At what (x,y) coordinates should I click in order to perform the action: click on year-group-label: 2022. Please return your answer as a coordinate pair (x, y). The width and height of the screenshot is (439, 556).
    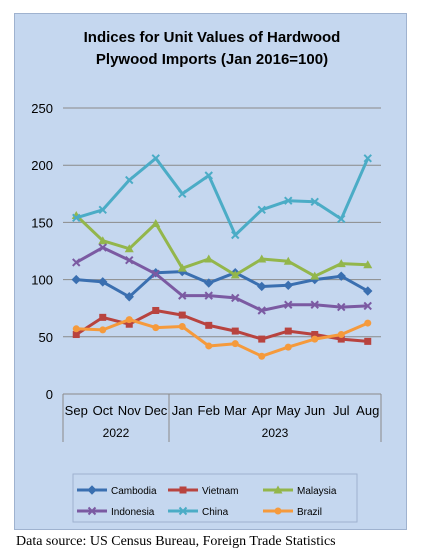
    Looking at the image, I should click on (116, 433).